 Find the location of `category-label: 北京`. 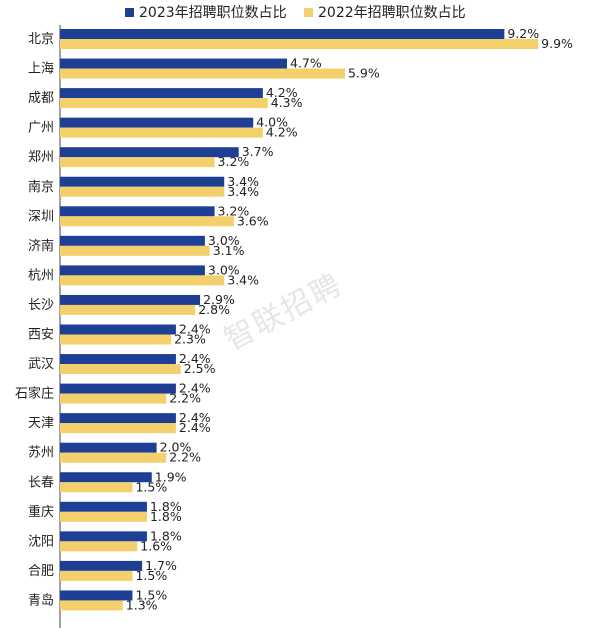

category-label: 北京 is located at coordinates (41, 39).